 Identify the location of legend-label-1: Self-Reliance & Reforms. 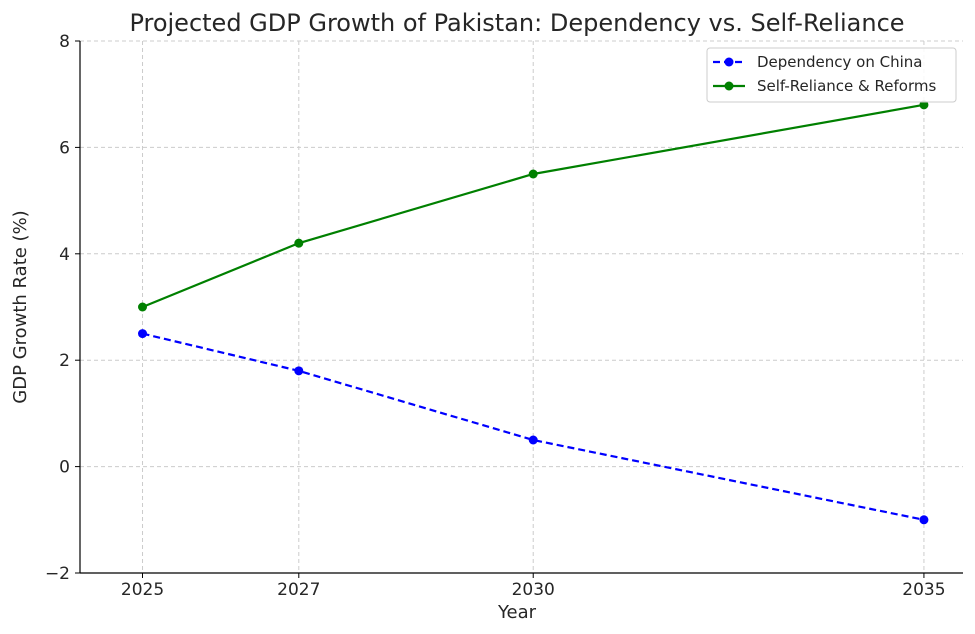
(846, 86).